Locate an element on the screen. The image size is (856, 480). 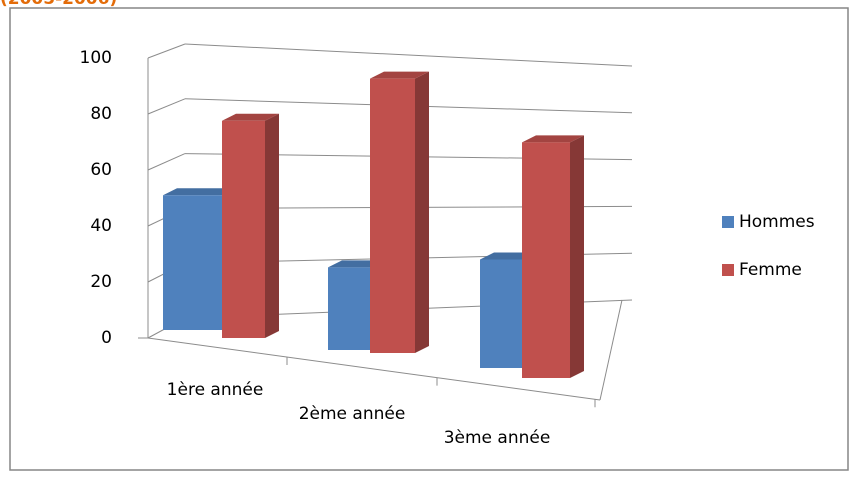
x-tick-label: 3ème année is located at coordinates (497, 438).